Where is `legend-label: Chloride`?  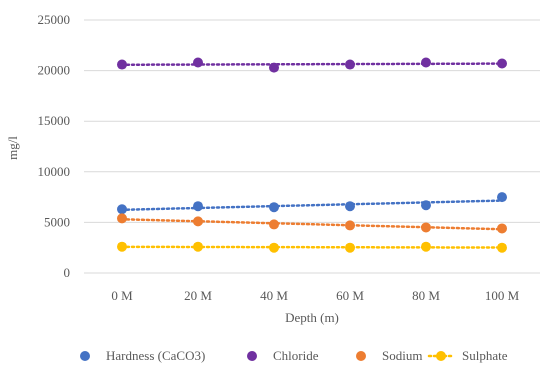
legend-label: Chloride is located at coordinates (296, 355).